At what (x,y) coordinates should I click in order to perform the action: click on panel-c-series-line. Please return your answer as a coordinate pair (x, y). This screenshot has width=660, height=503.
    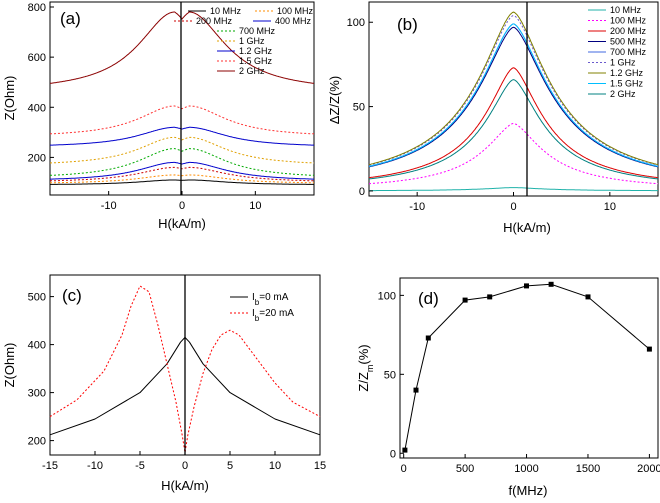
    Looking at the image, I should click on (185, 369).